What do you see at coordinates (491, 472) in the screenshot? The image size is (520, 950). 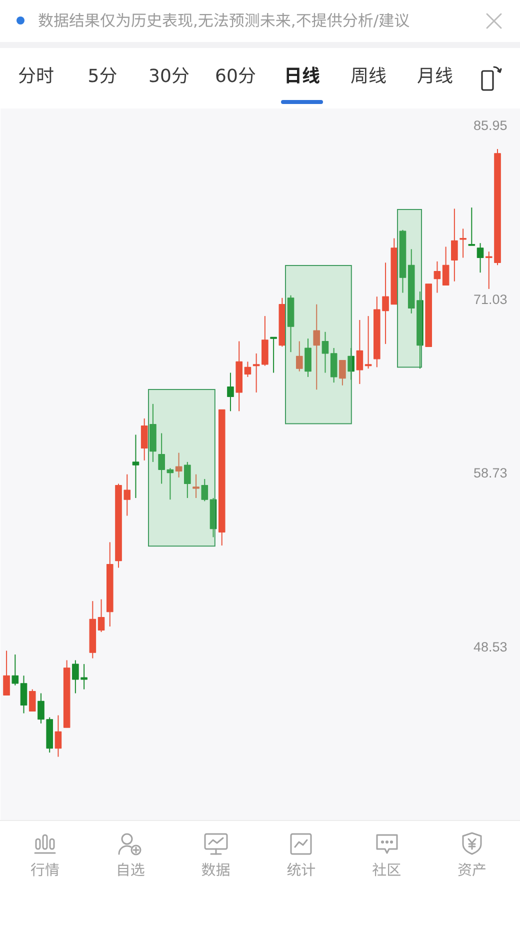 I see `y-tick-label: 58.73` at bounding box center [491, 472].